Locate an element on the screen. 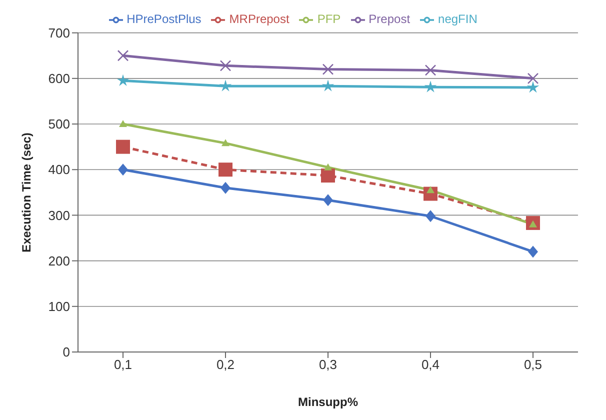 Image resolution: width=606 pixels, height=420 pixels. legend-label: HPrePostPlus is located at coordinates (164, 19).